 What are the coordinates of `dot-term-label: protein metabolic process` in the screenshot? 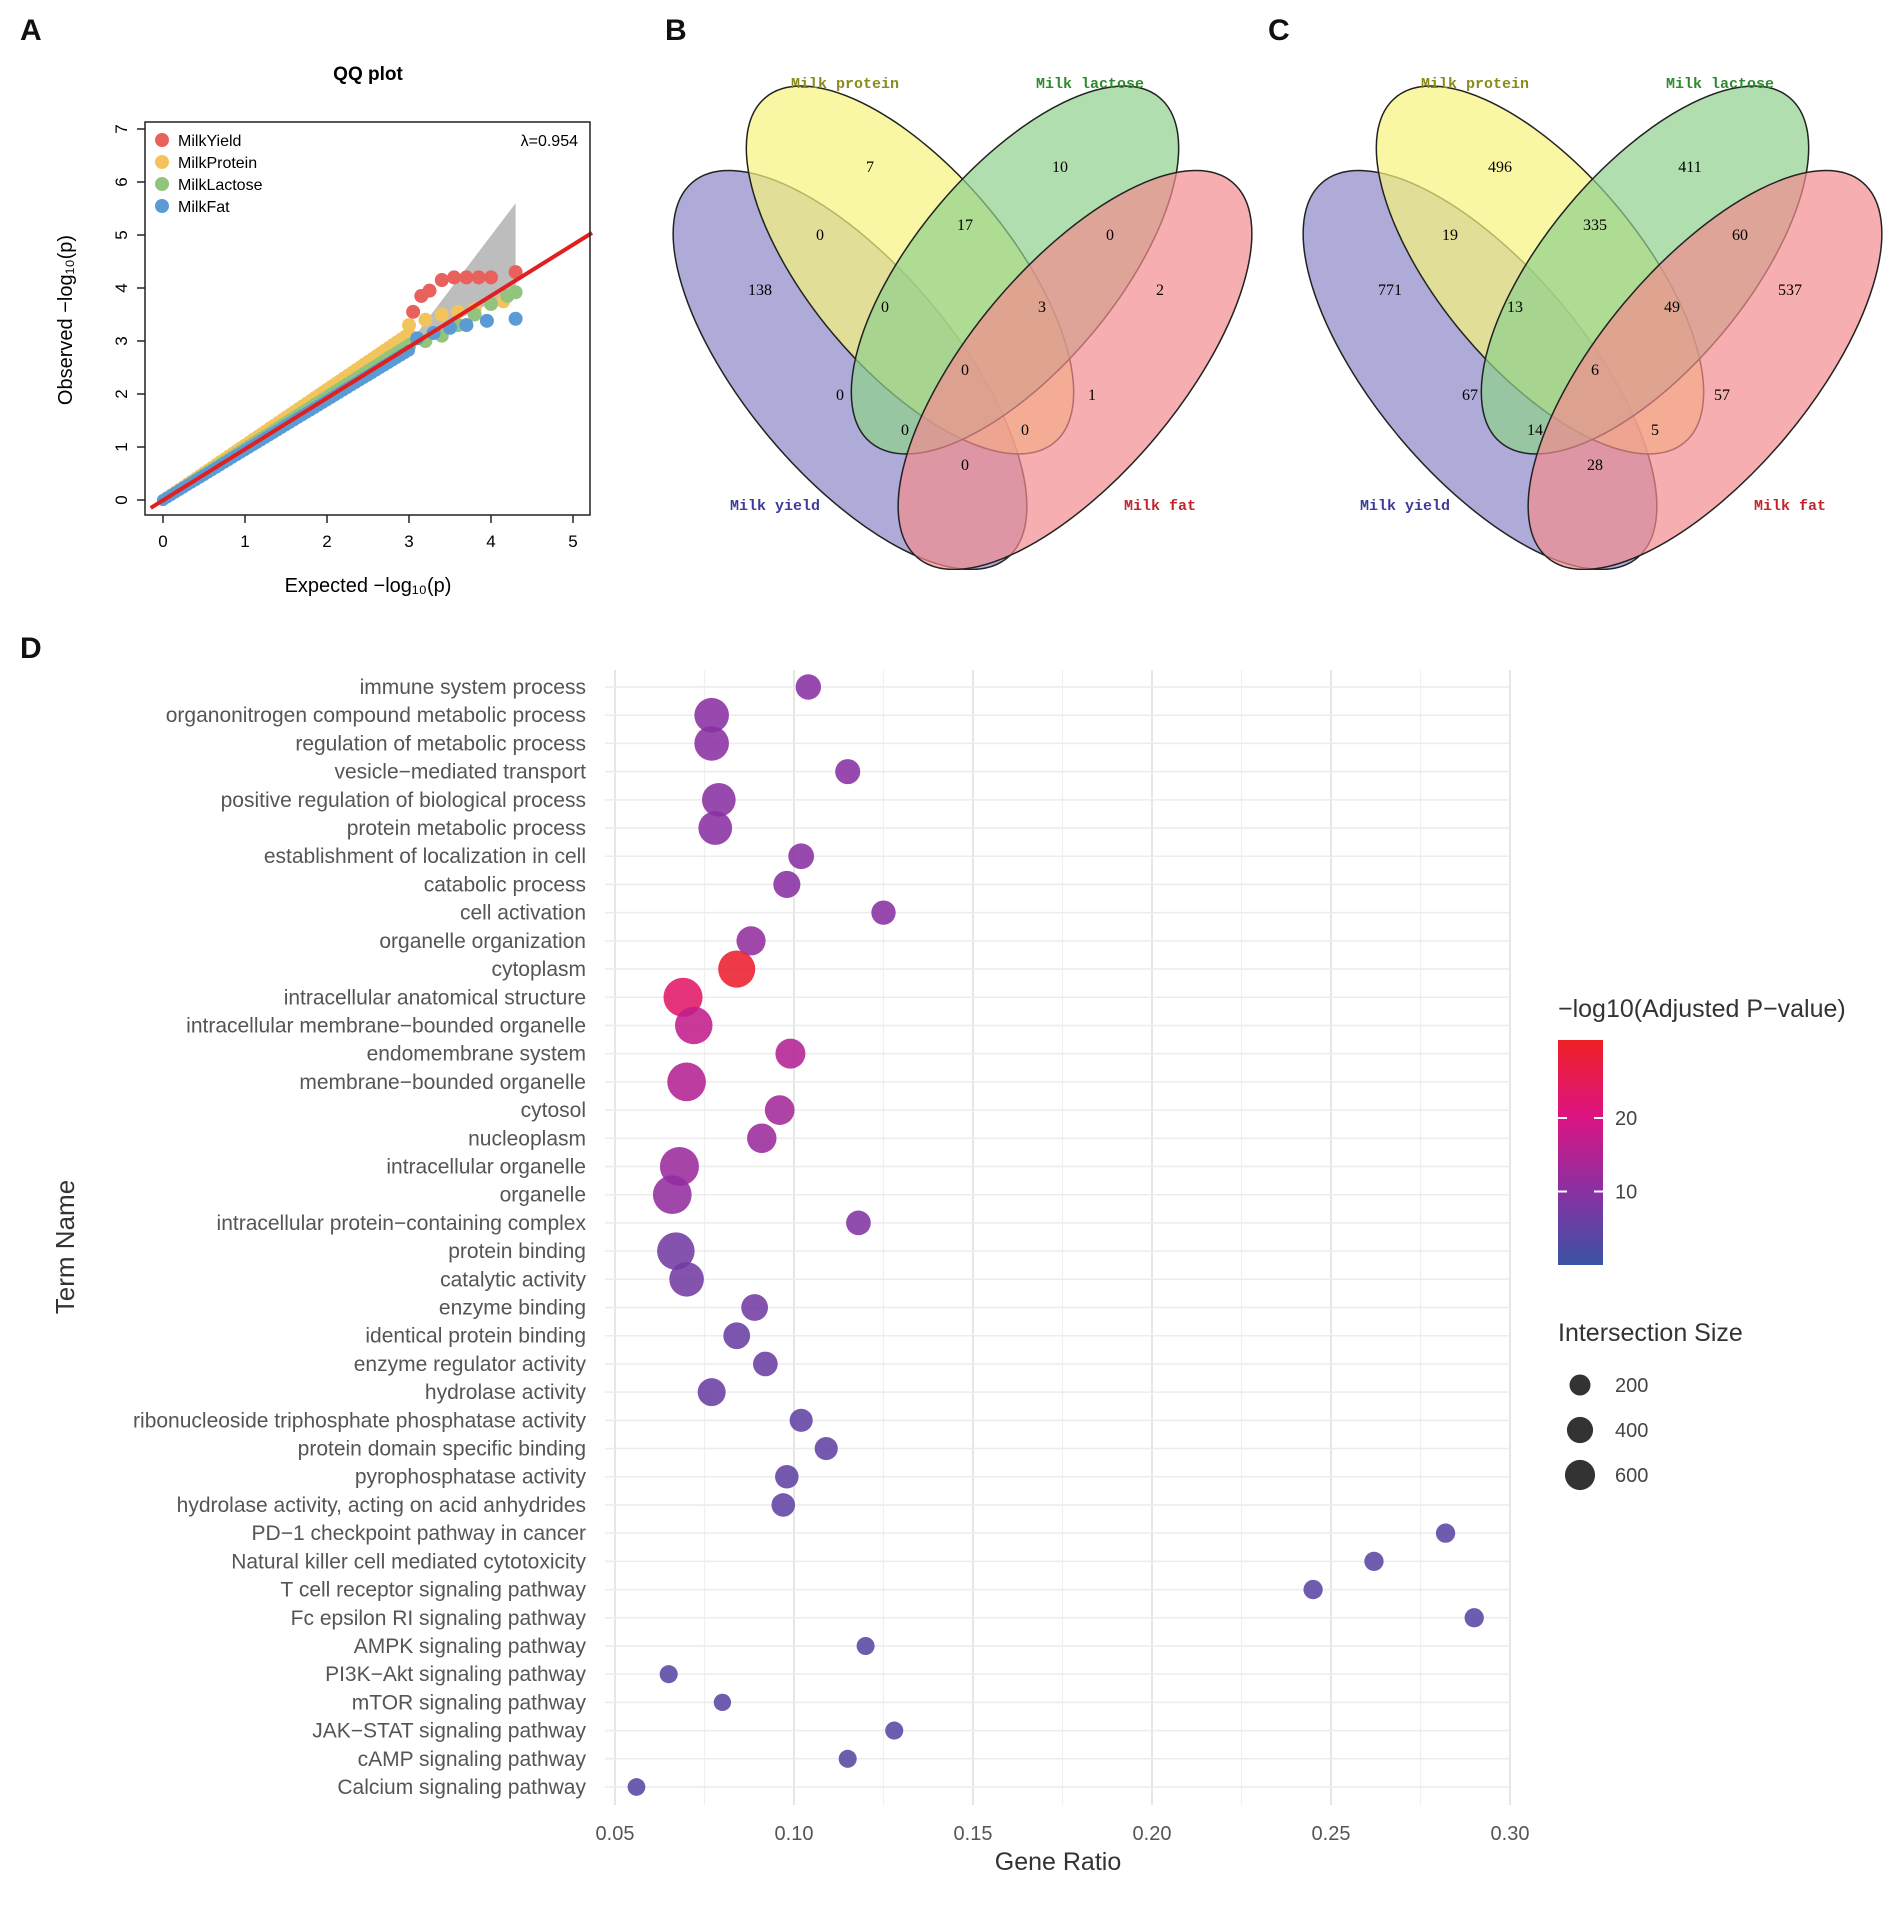 It's located at (466, 828).